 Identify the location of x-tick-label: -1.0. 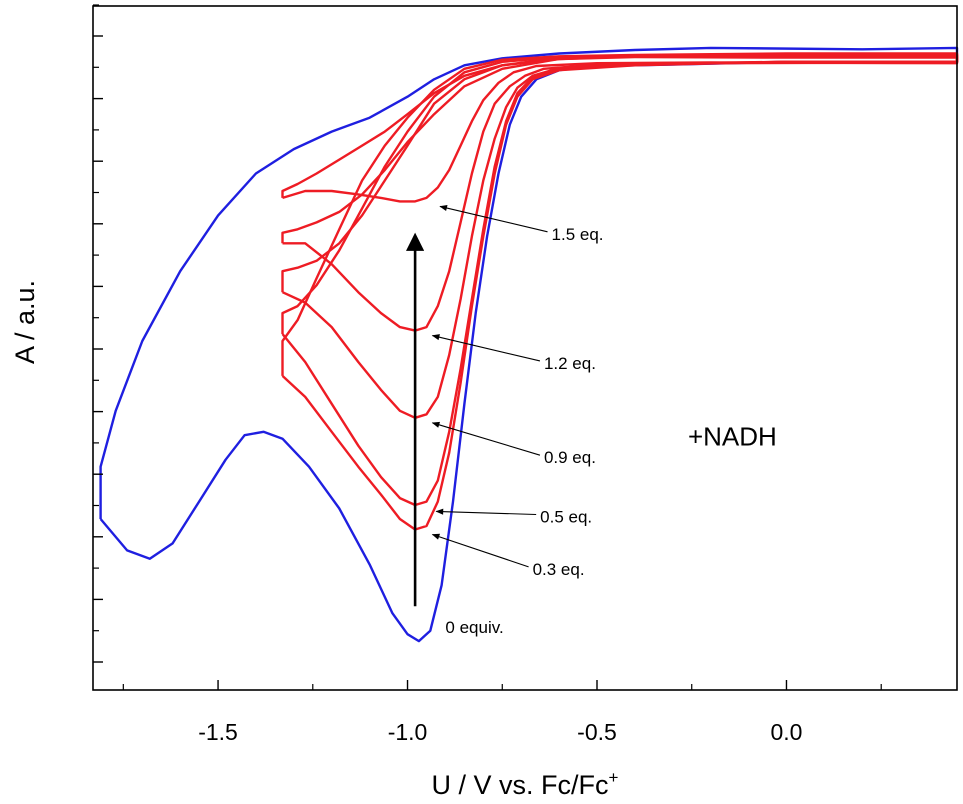
(408, 732).